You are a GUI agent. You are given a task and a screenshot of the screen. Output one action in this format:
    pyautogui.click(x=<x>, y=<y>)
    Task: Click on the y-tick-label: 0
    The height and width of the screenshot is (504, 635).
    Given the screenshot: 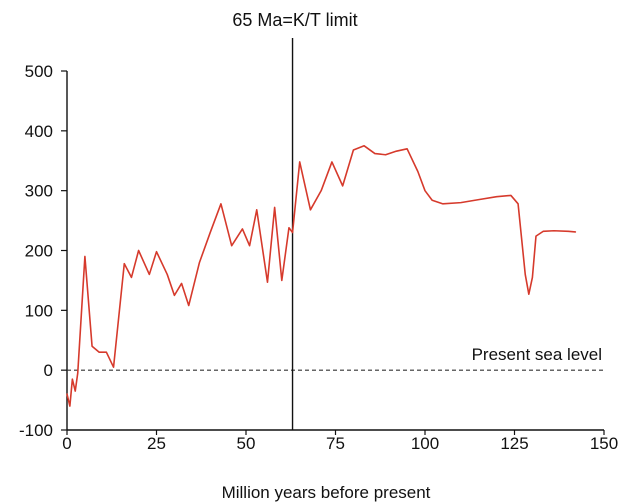 What is the action you would take?
    pyautogui.click(x=48, y=370)
    